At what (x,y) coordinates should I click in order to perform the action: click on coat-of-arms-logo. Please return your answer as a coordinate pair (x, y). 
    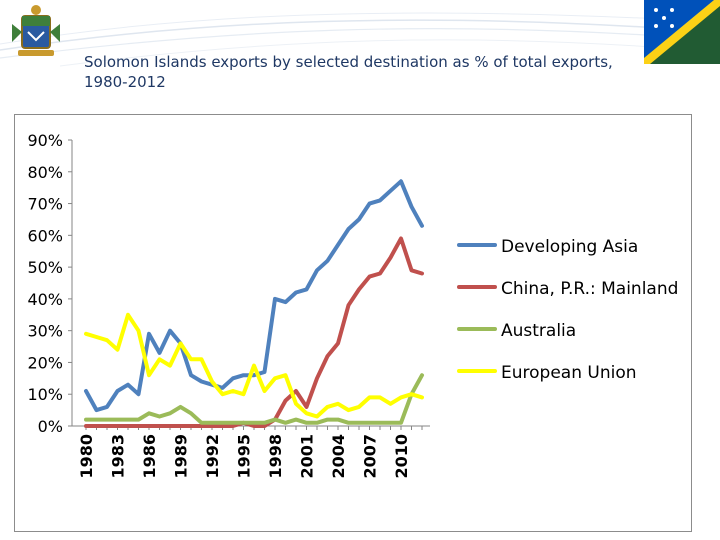
    Looking at the image, I should click on (36, 32).